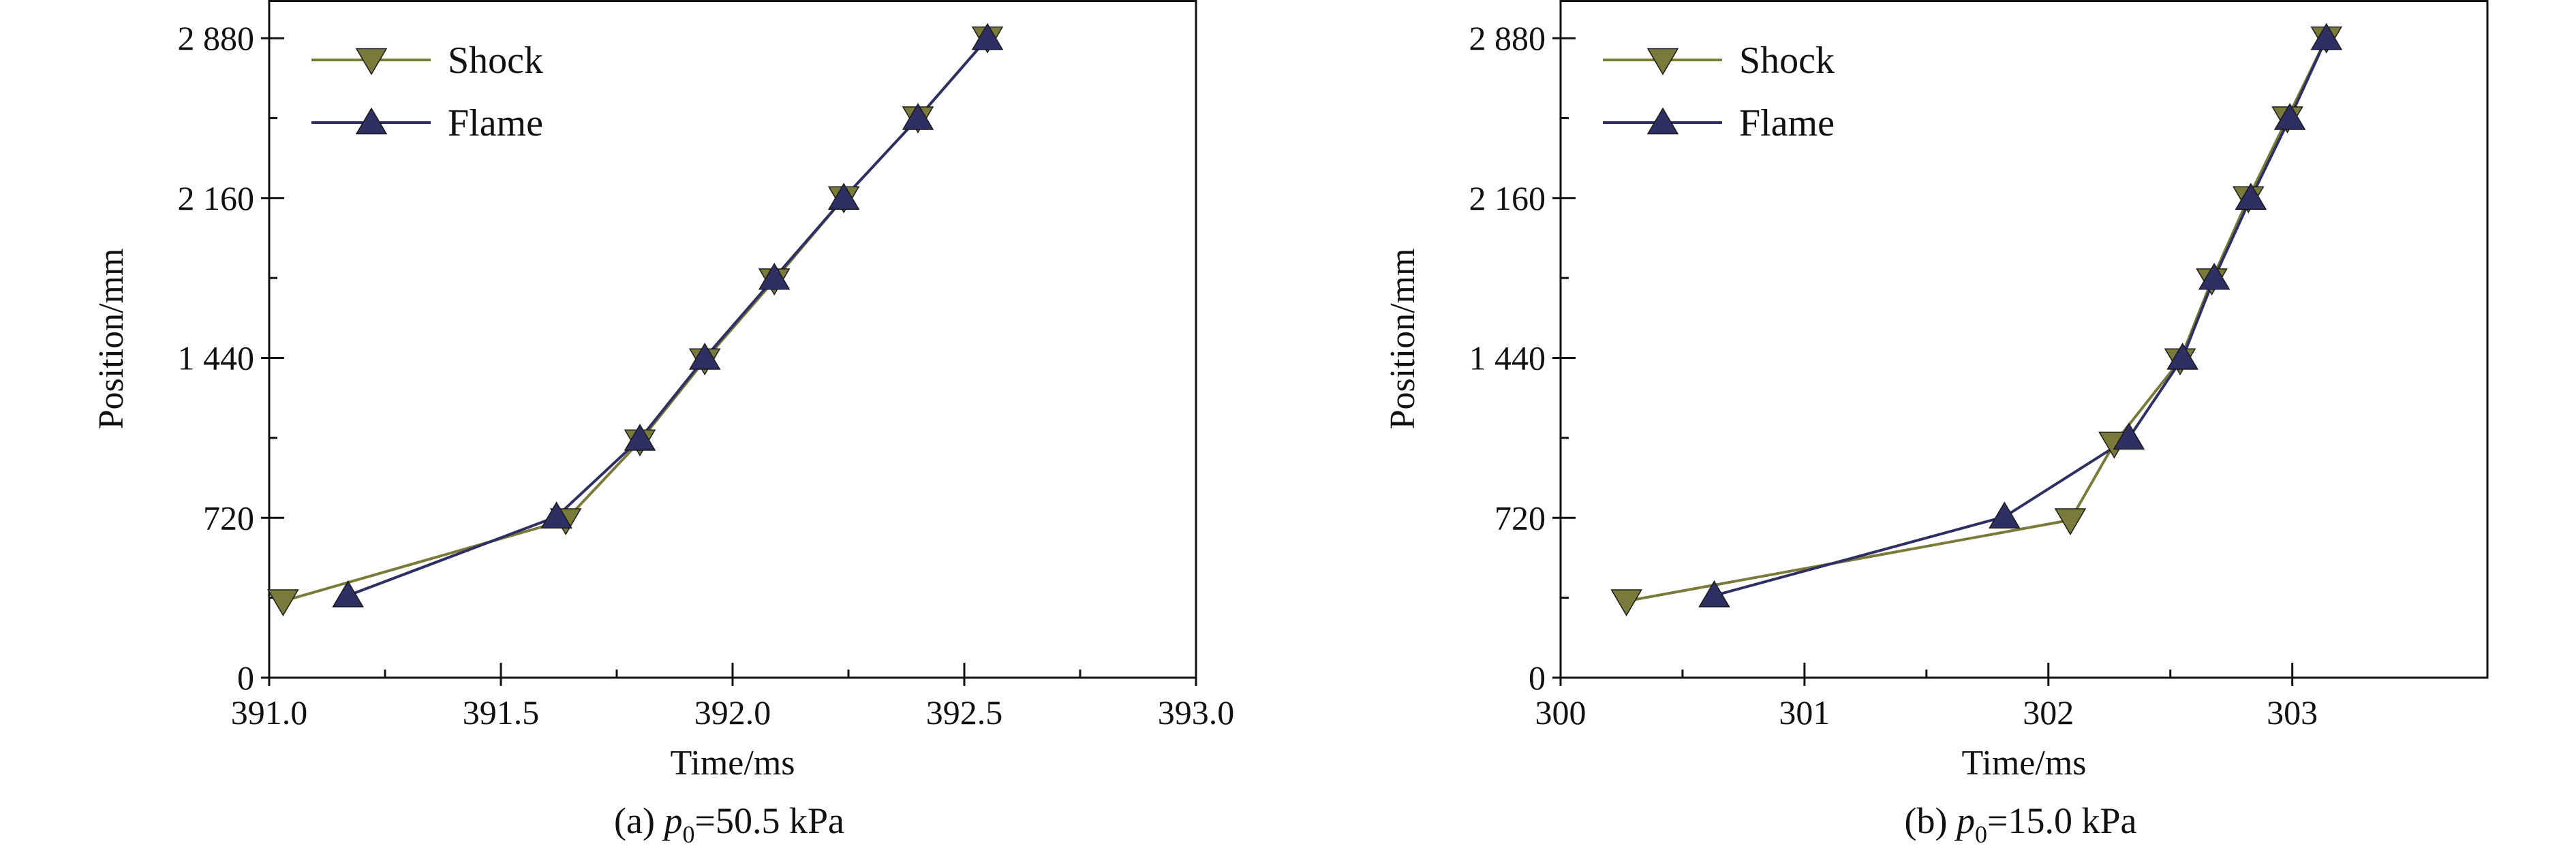 This screenshot has width=2576, height=865. Describe the element at coordinates (639, 821) in the screenshot. I see `caption-prefix: (a)` at that location.